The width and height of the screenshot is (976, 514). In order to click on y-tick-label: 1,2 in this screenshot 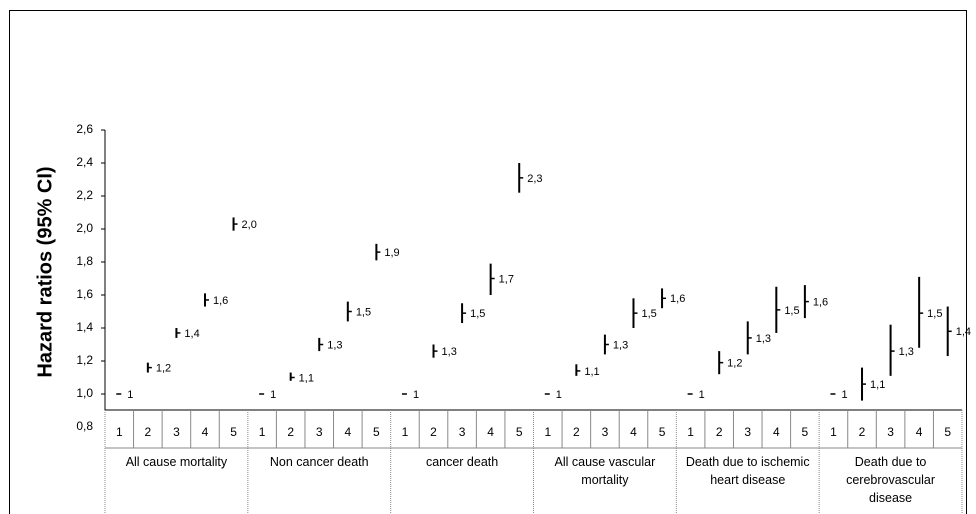, I will do `click(84, 360)`.